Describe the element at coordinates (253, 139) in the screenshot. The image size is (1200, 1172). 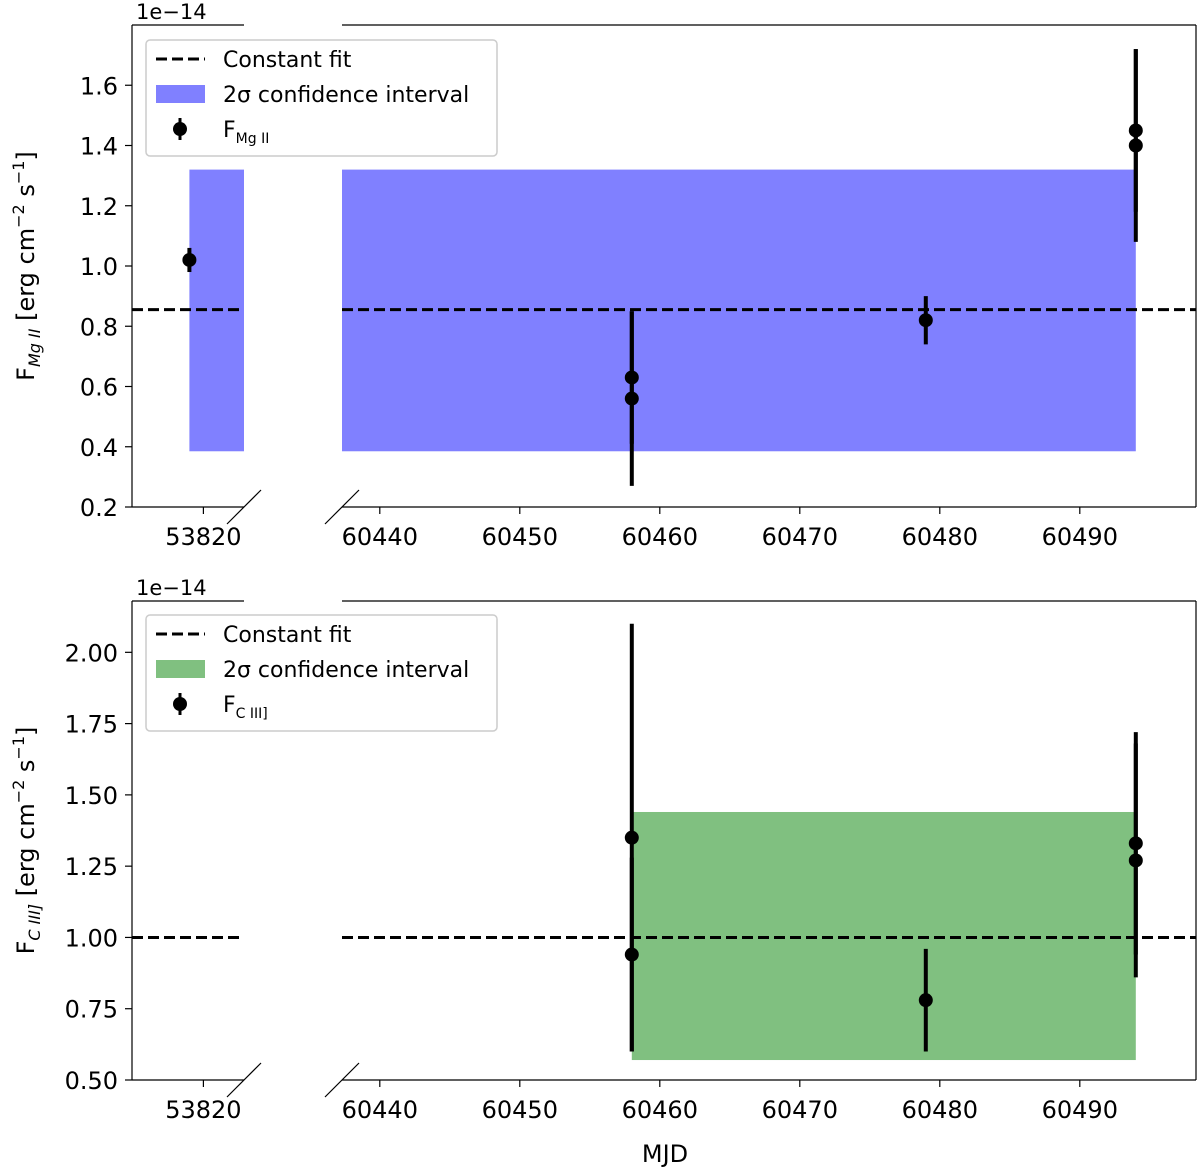
I see `legend-label-sub: Mg II` at that location.